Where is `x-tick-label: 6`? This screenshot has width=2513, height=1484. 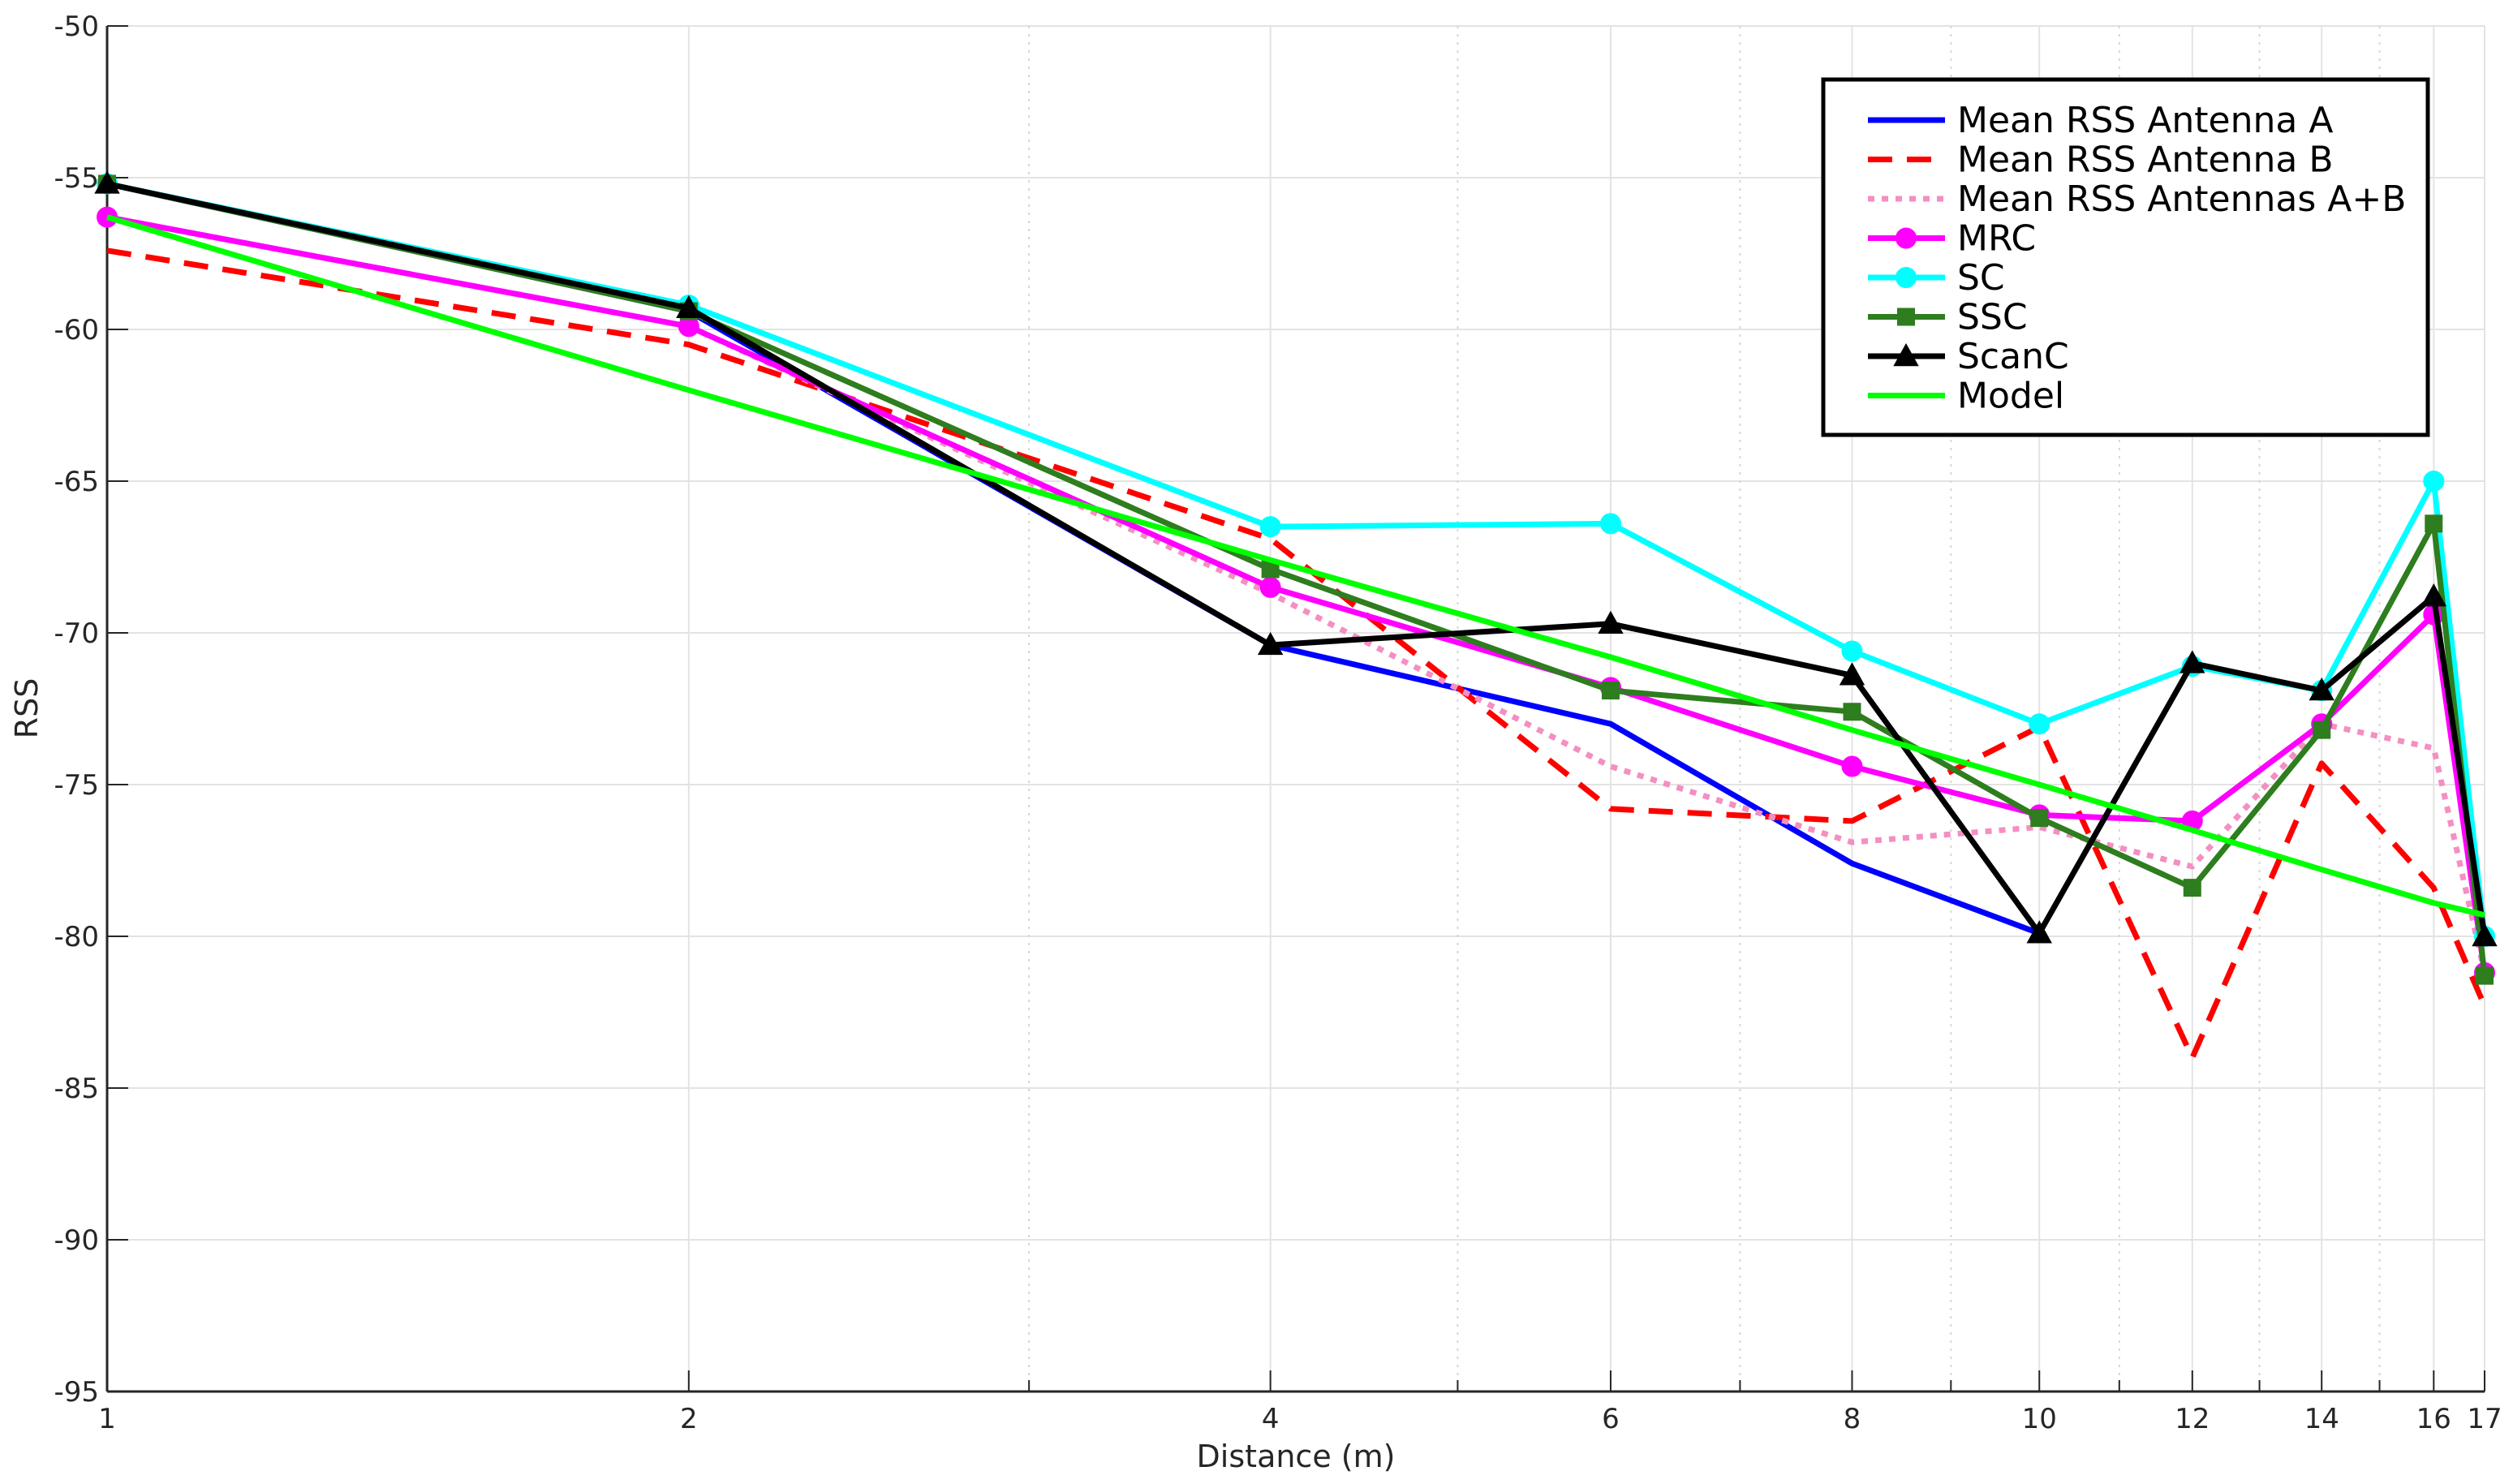 x-tick-label: 6 is located at coordinates (1611, 1419).